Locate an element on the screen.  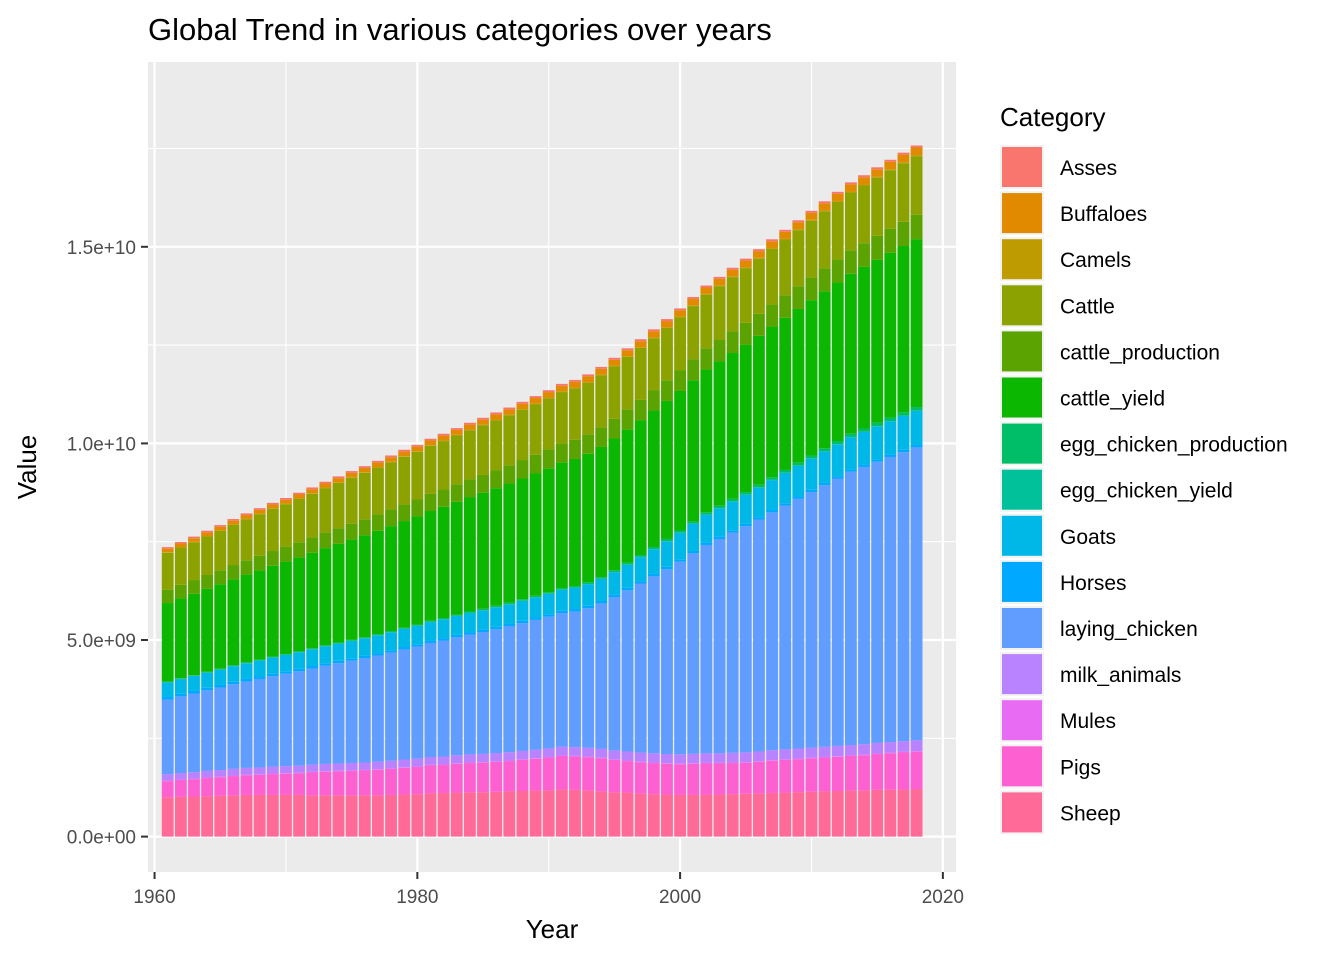
legend-label: Horses is located at coordinates (1093, 583).